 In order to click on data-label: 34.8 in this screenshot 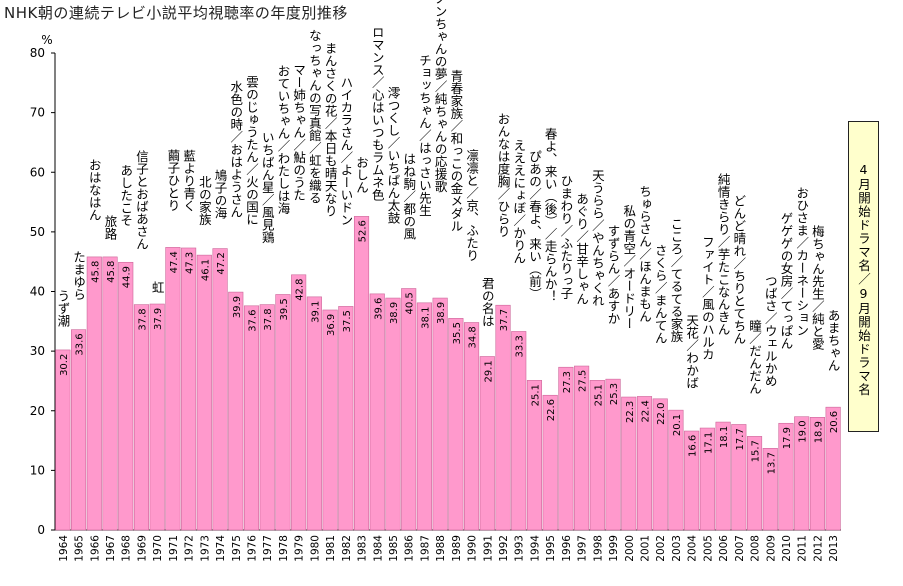, I will do `click(473, 337)`.